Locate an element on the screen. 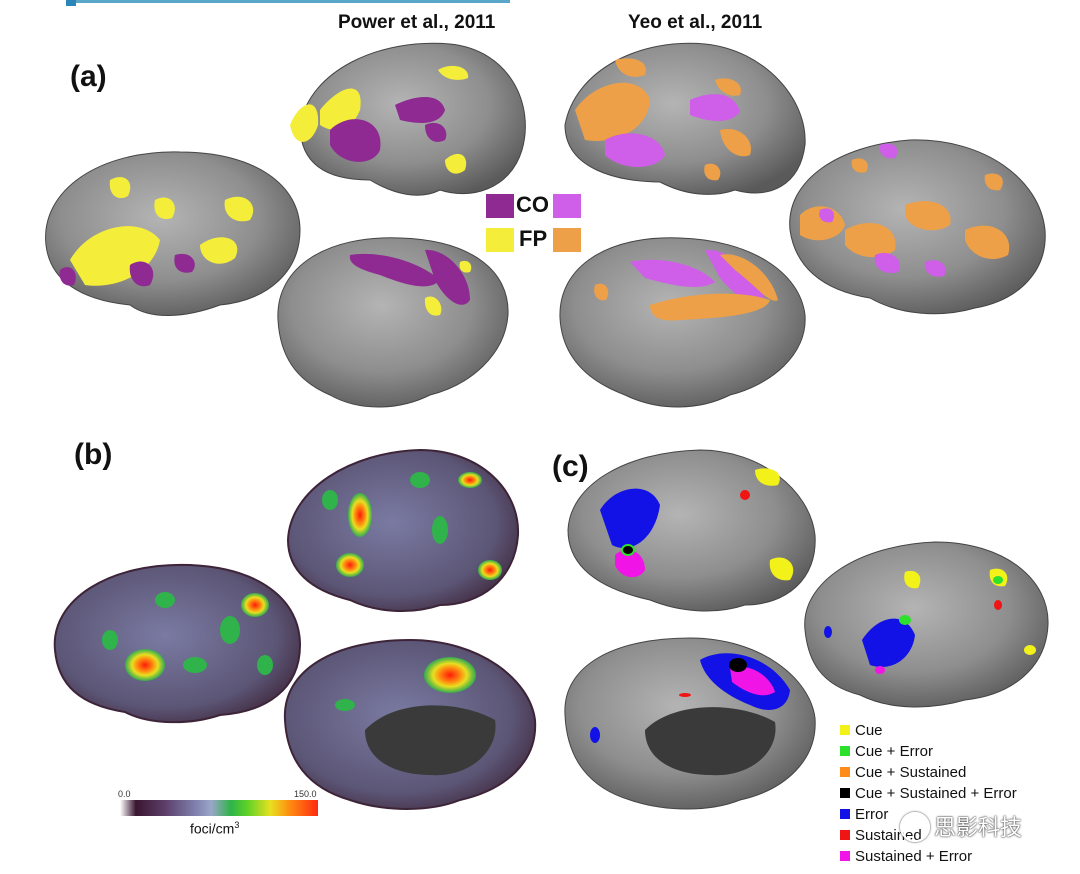 The image size is (1080, 874). watermark-text: 思影科技 is located at coordinates (978, 827).